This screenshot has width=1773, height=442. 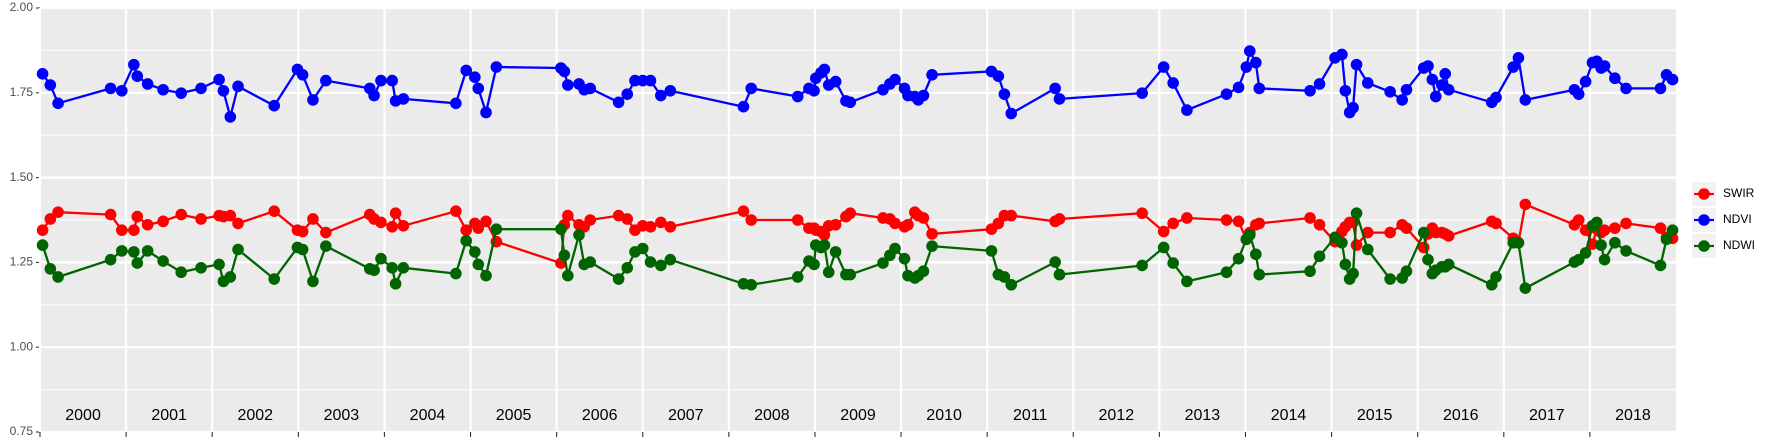 What do you see at coordinates (1704, 246) in the screenshot?
I see `legend-point` at bounding box center [1704, 246].